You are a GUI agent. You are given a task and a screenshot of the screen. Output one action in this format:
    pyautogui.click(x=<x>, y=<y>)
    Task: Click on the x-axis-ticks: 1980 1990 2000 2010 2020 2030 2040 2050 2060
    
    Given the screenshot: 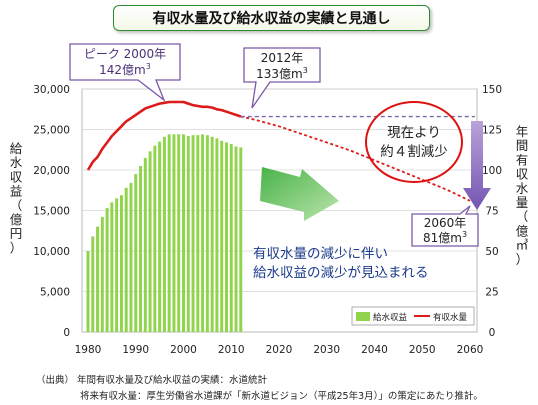 What is the action you would take?
    pyautogui.click(x=279, y=350)
    